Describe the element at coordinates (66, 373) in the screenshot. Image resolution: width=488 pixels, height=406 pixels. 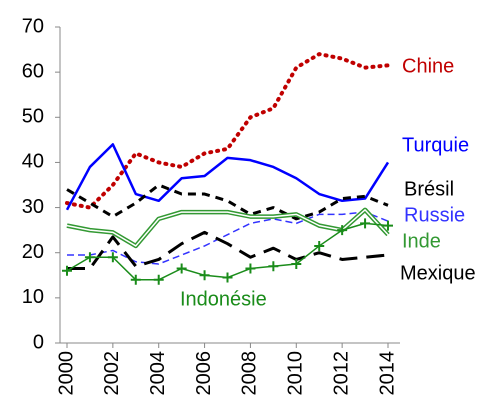
I see `x-tick-label: 2000` at that location.